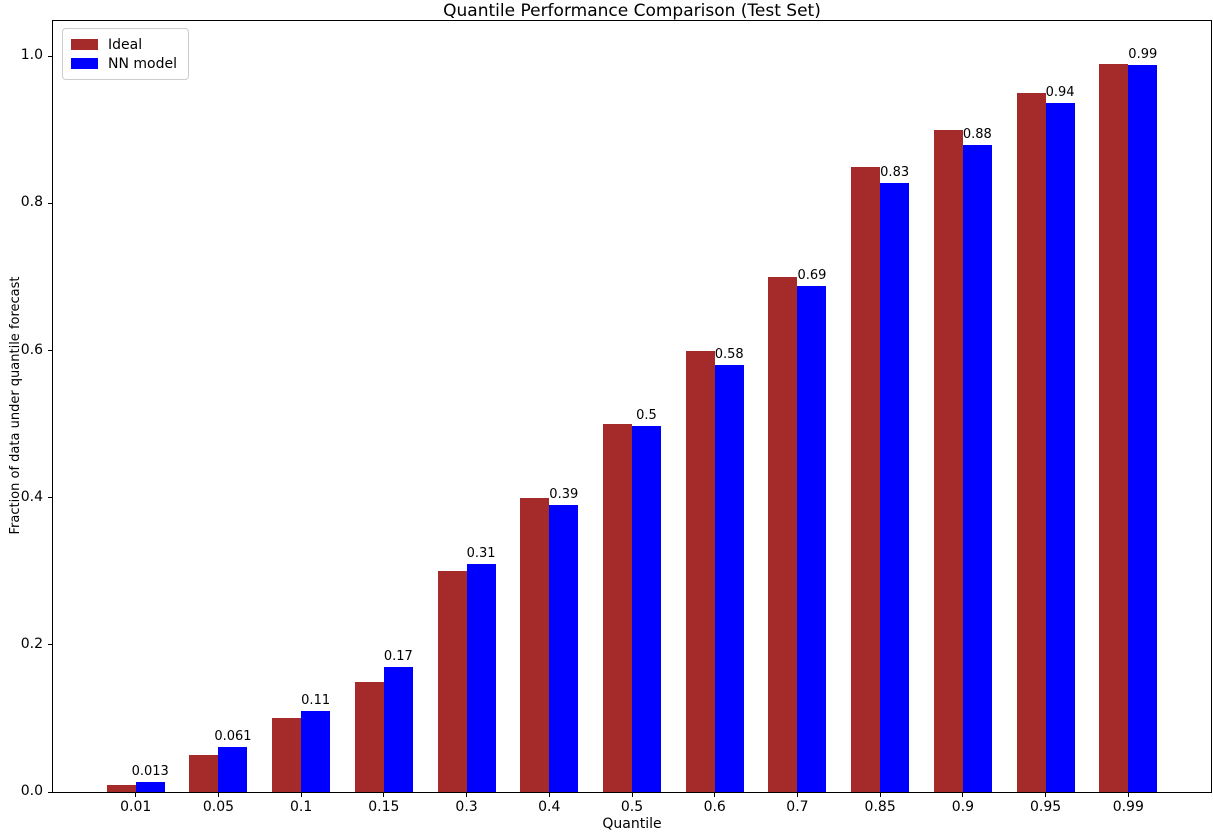  I want to click on bar-value-label: 0.17, so click(398, 656).